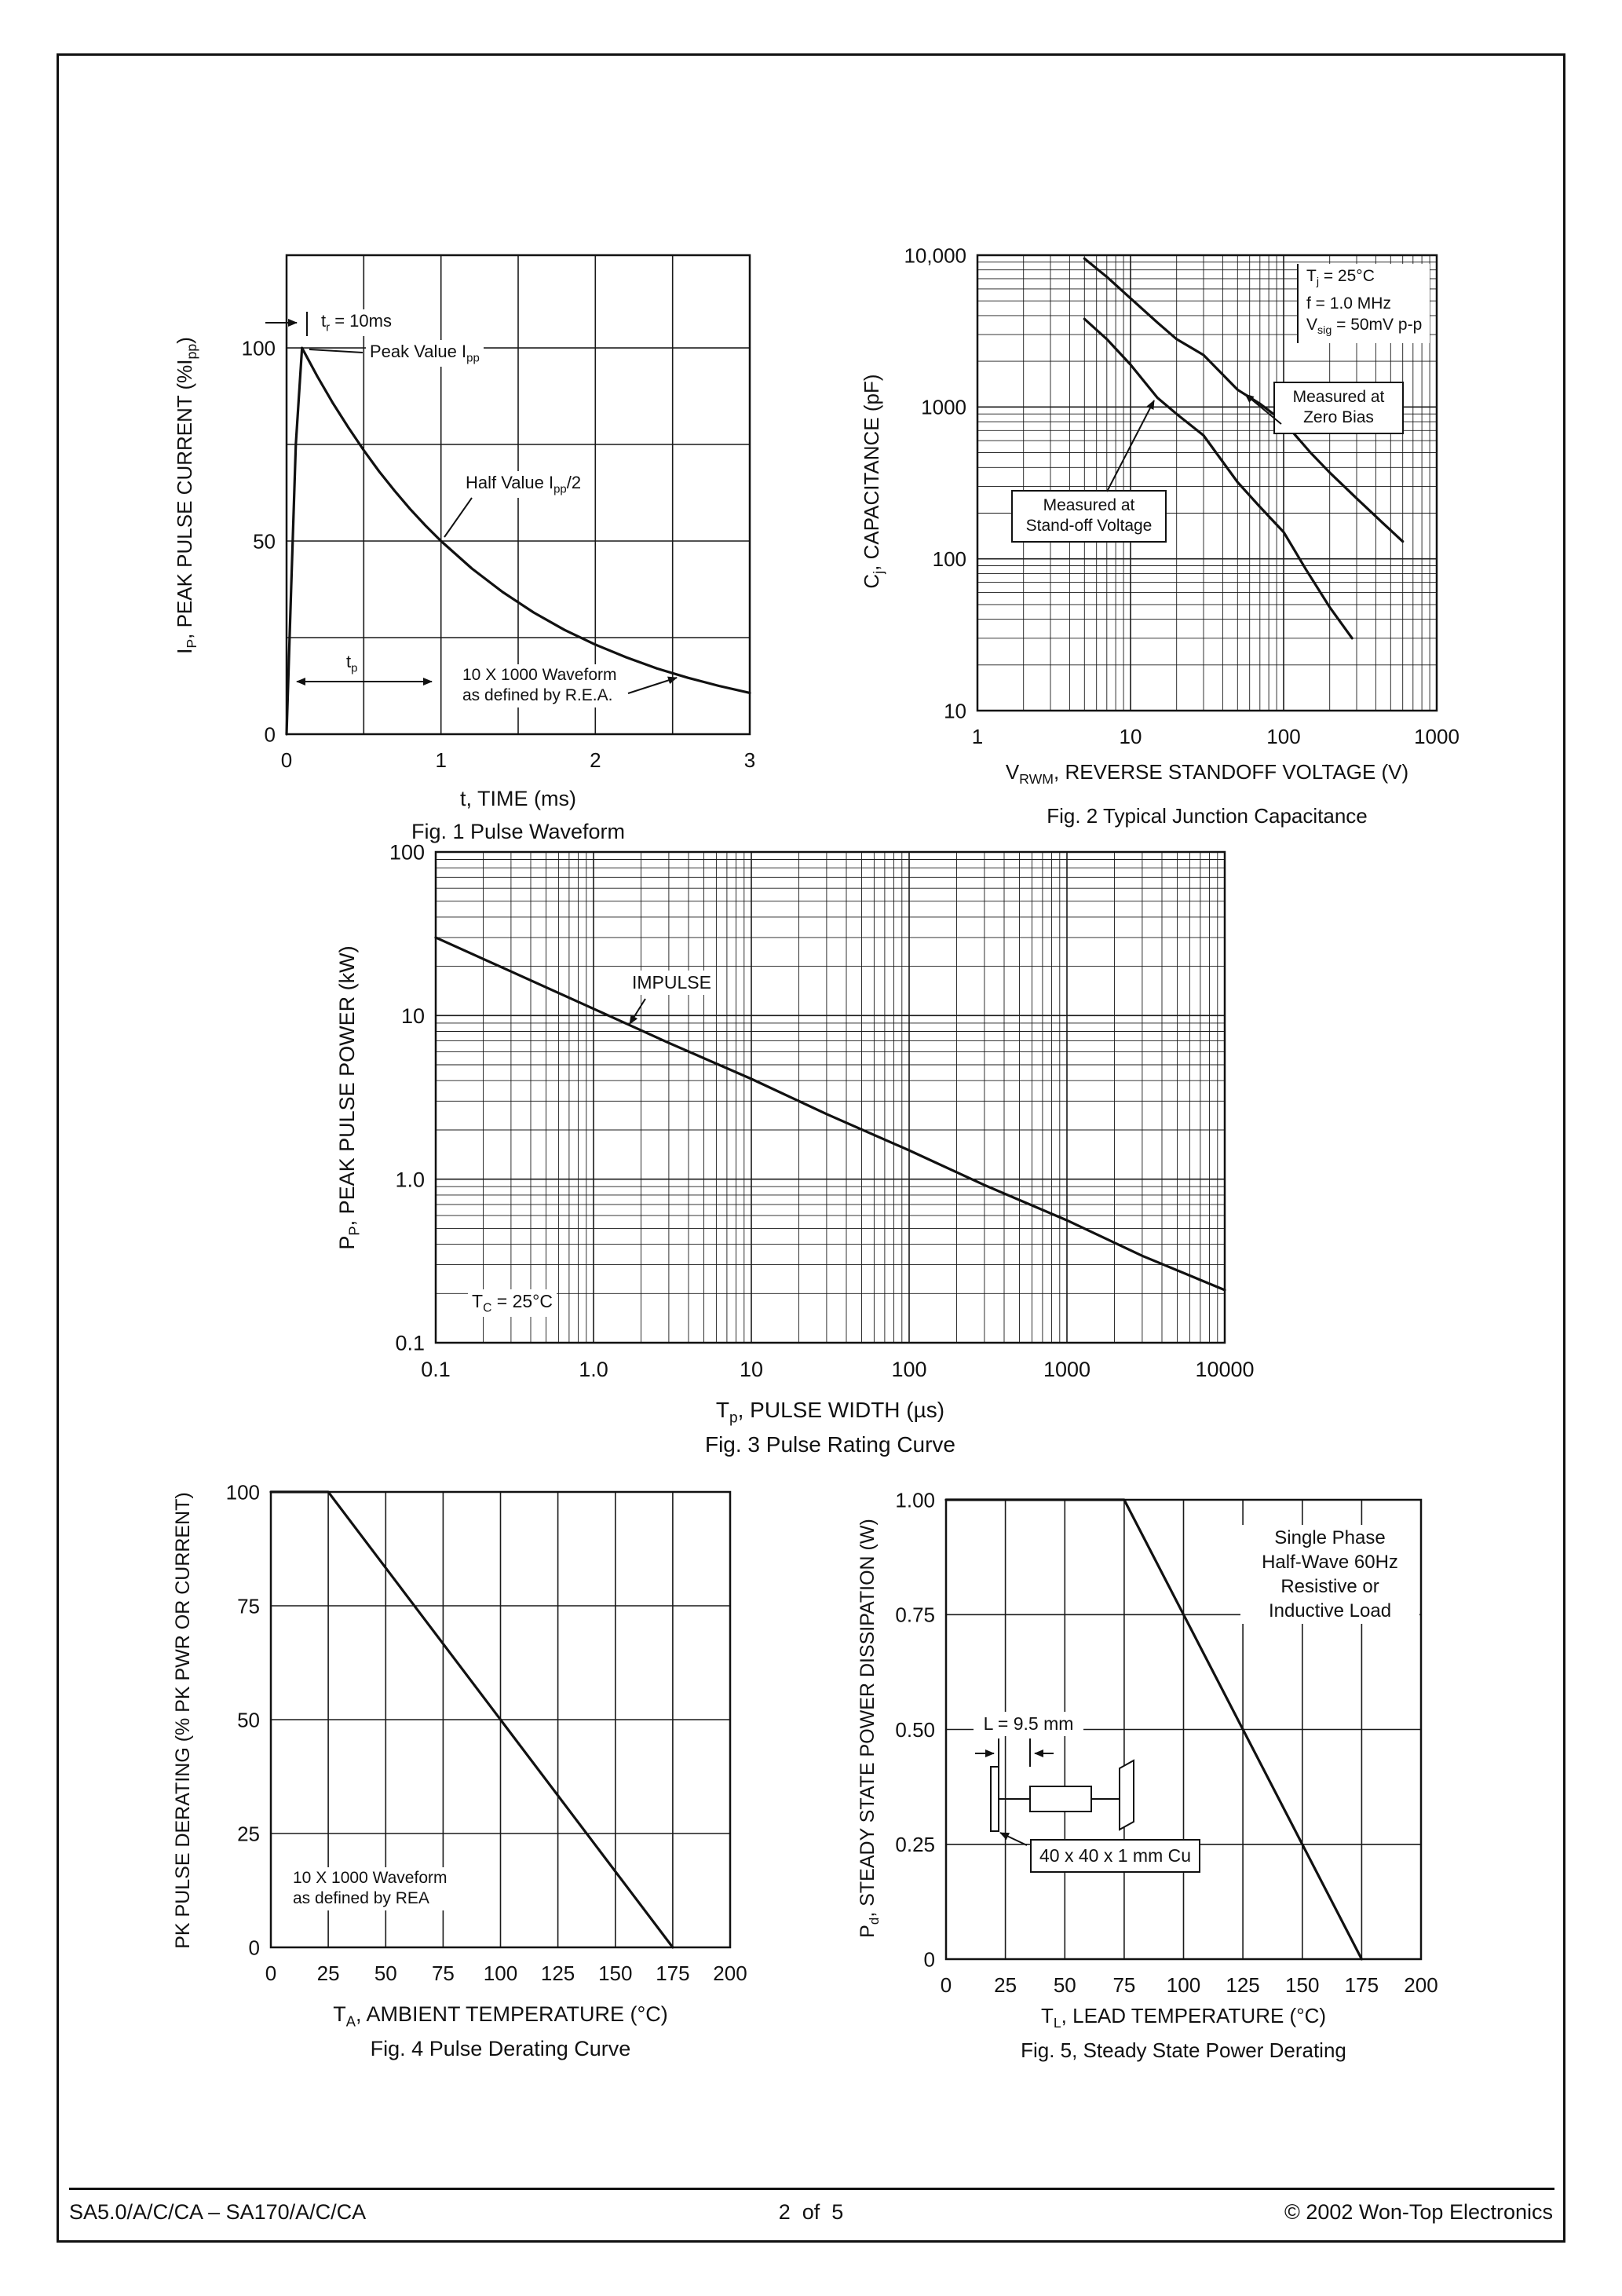 This screenshot has height=2296, width=1622. I want to click on fig5-annotation-lead-length: L = 9.5 mm, so click(1028, 1724).